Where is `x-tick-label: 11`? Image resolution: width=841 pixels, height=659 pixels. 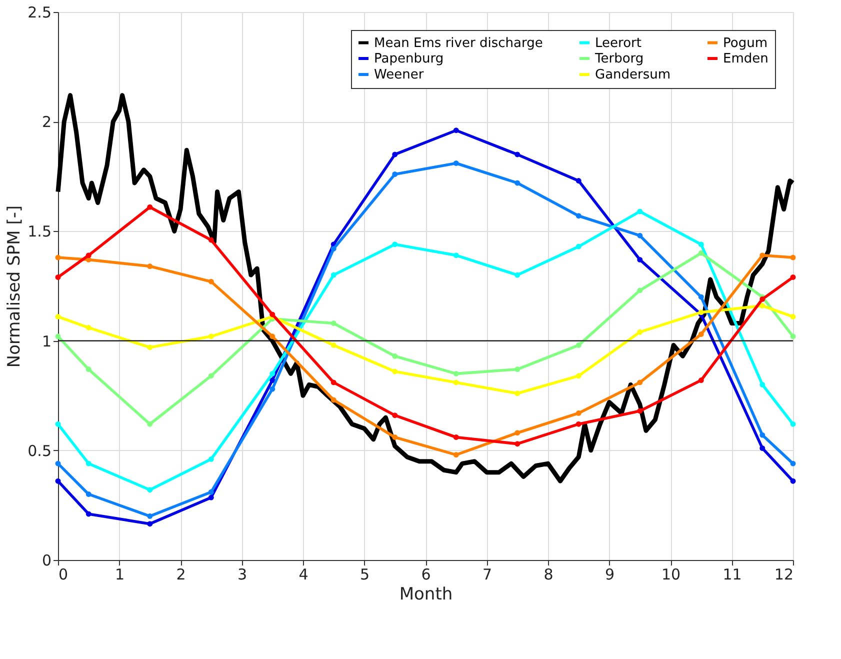
x-tick-label: 11 is located at coordinates (732, 575).